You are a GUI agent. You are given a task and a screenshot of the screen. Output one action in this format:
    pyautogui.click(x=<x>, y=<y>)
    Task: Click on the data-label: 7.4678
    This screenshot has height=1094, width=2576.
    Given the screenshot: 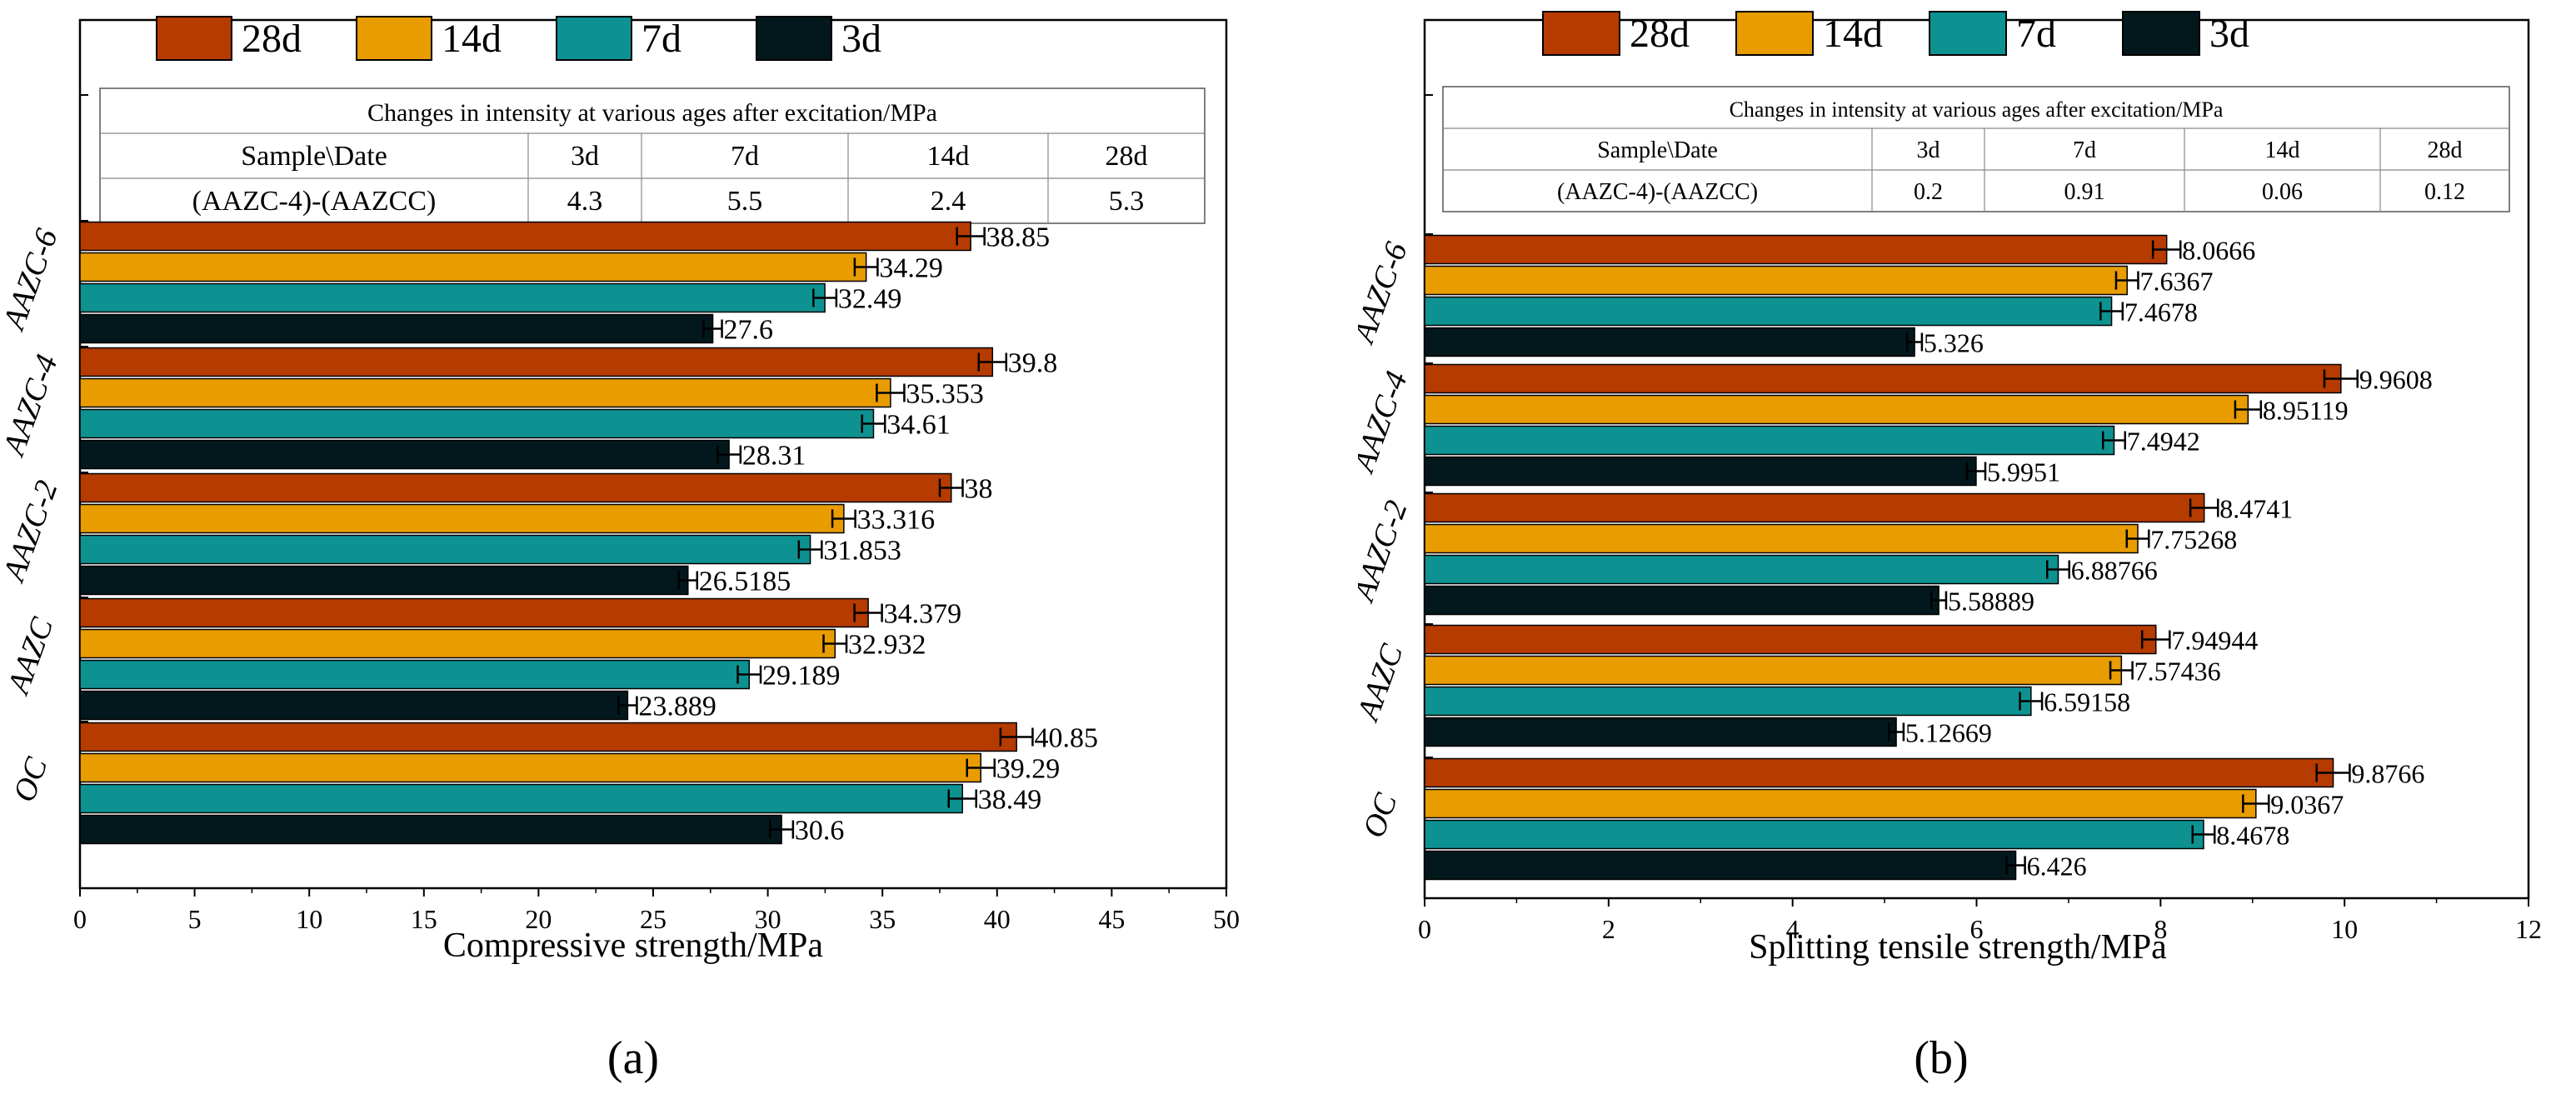 What is the action you would take?
    pyautogui.click(x=2161, y=312)
    